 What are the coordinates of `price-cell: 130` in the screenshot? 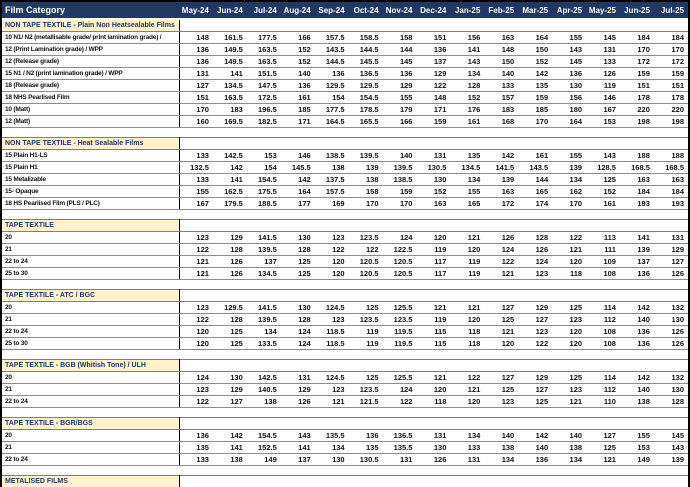 It's located at (229, 377).